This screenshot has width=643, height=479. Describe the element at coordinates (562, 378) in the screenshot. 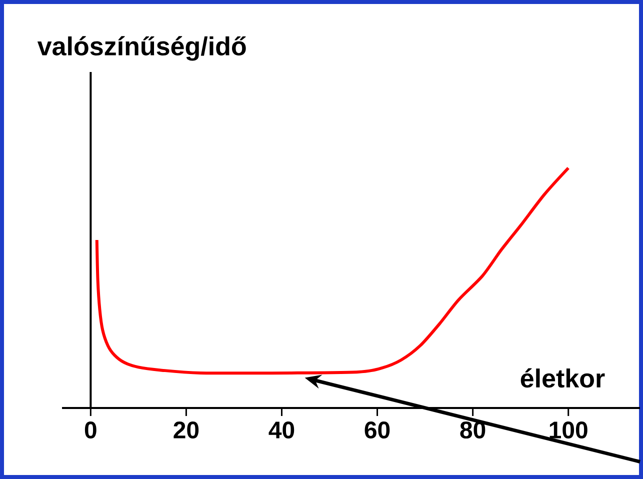

I see `x-axis-title: életkor` at that location.